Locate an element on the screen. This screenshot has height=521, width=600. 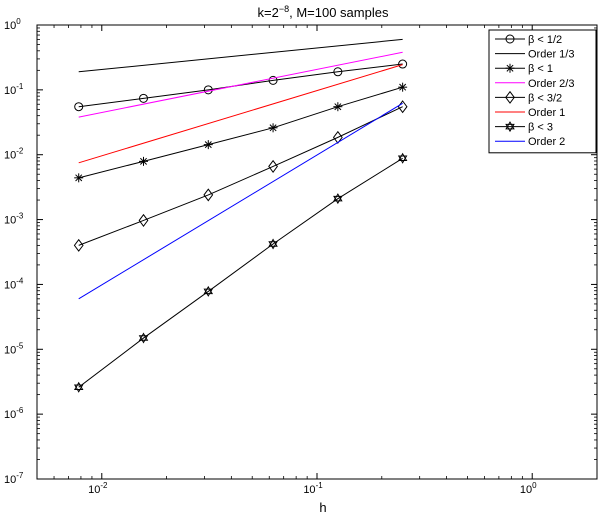
legend-item: Order 1/3 is located at coordinates (534, 55).